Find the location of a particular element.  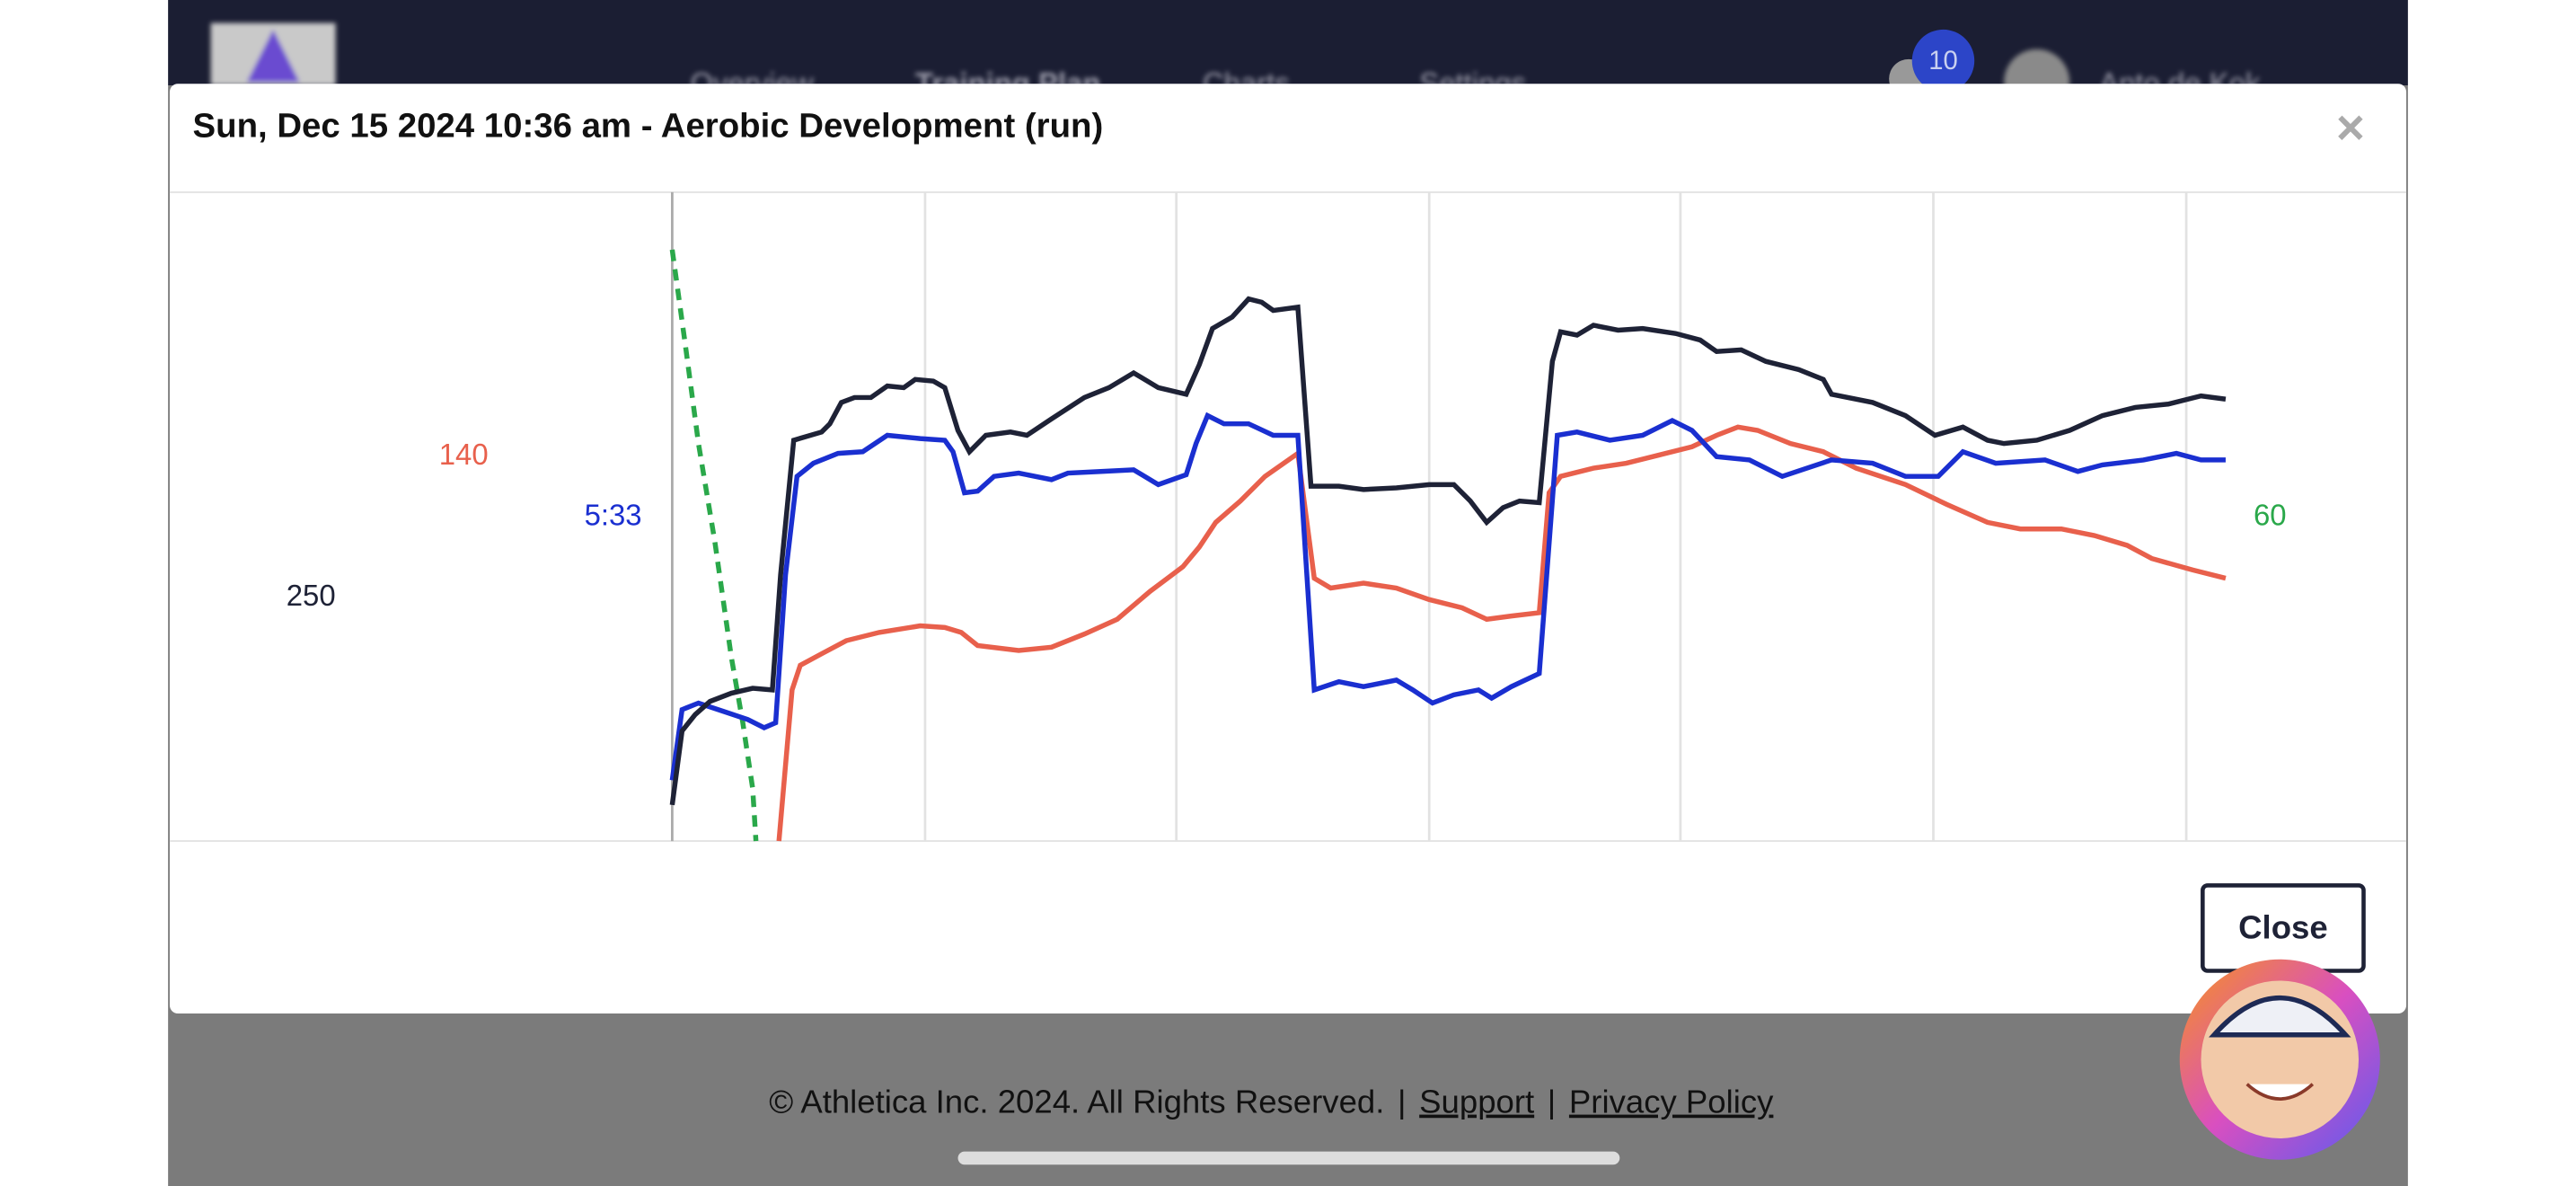

home-indicator is located at coordinates (1288, 1158).